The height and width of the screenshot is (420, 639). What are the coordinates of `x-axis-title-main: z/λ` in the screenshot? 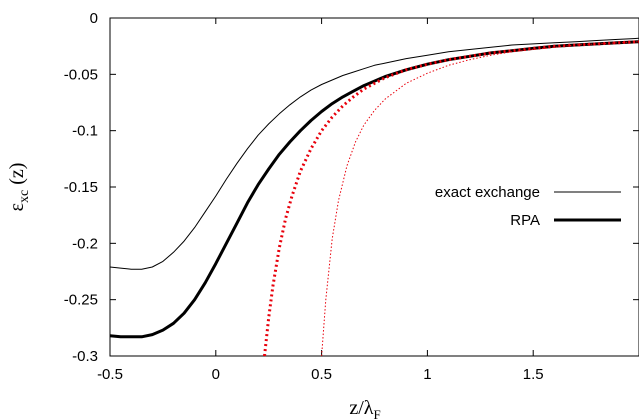 It's located at (361, 408).